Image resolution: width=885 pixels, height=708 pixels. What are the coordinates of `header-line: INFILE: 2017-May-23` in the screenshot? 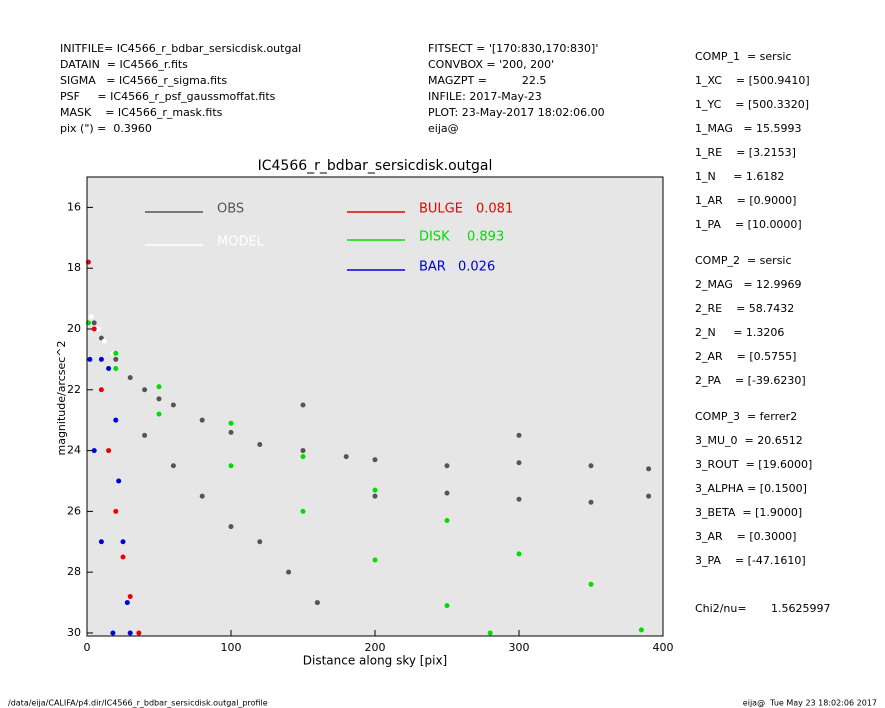 It's located at (485, 96).